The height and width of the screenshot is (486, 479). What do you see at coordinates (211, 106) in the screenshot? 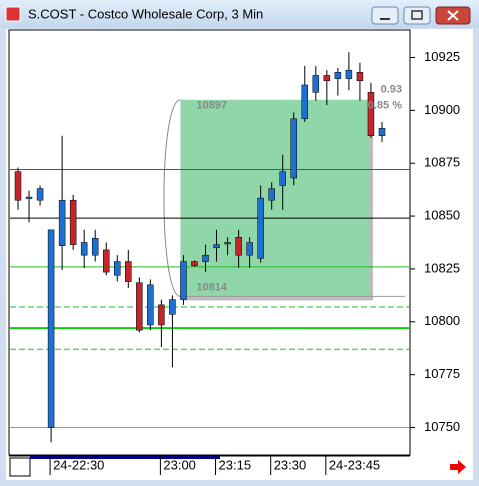
I see `annotation: 10897` at bounding box center [211, 106].